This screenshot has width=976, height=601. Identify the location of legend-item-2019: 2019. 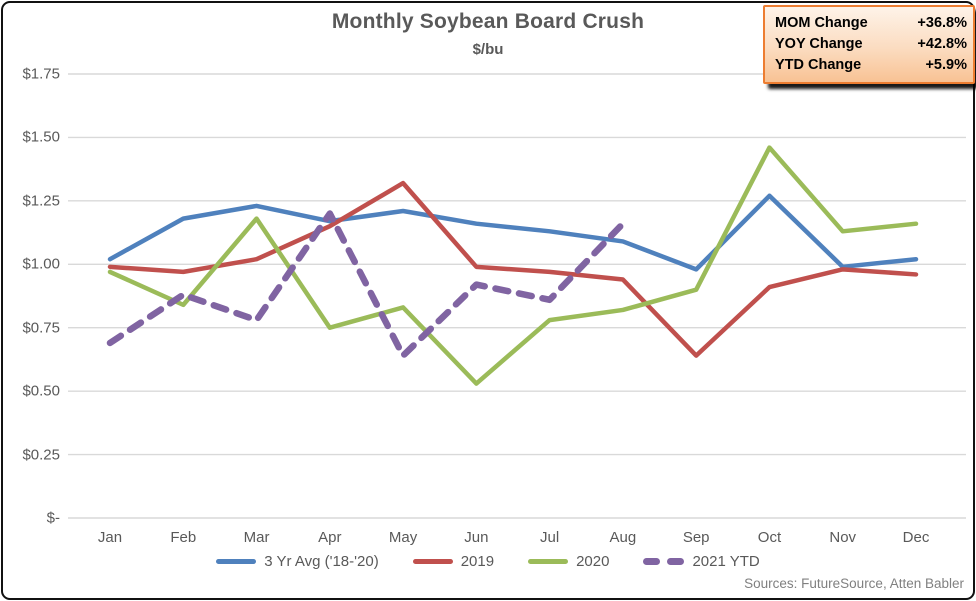
(453, 561).